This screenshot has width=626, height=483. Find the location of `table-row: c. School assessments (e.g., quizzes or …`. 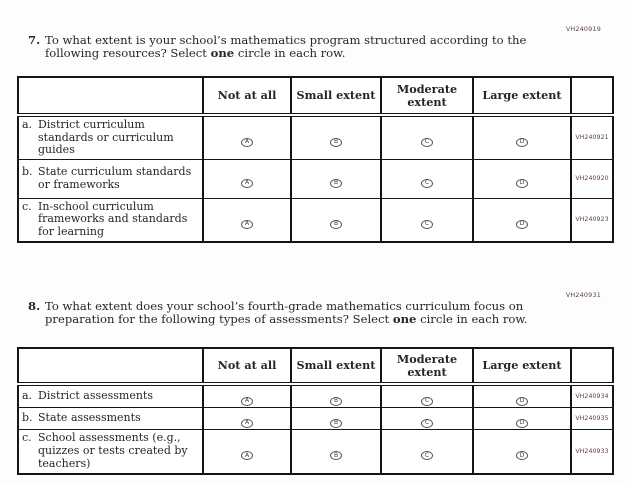

table-row: c. School assessments (e.g., quizzes or … is located at coordinates (315, 451).